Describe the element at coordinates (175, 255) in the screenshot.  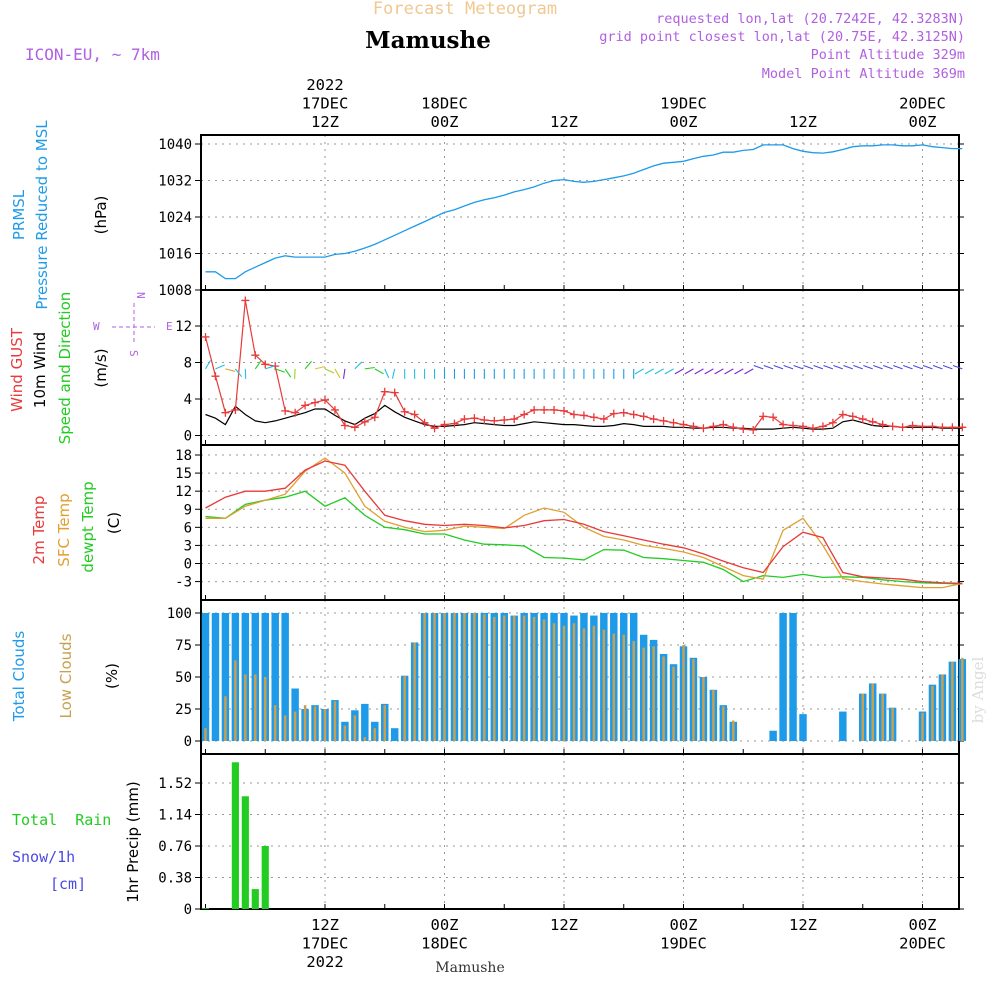
I see `pressure-ytick-label: 1016` at that location.